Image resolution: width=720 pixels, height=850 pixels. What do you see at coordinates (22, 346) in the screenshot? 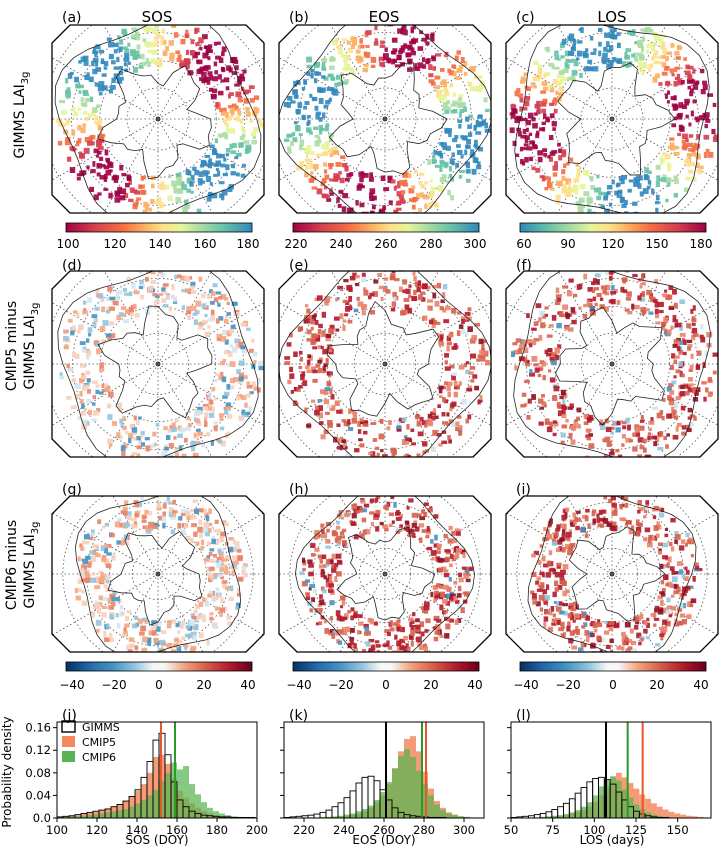
I see `row-label-2: CMIP5 minus GIMMS LAI3g` at bounding box center [22, 346].